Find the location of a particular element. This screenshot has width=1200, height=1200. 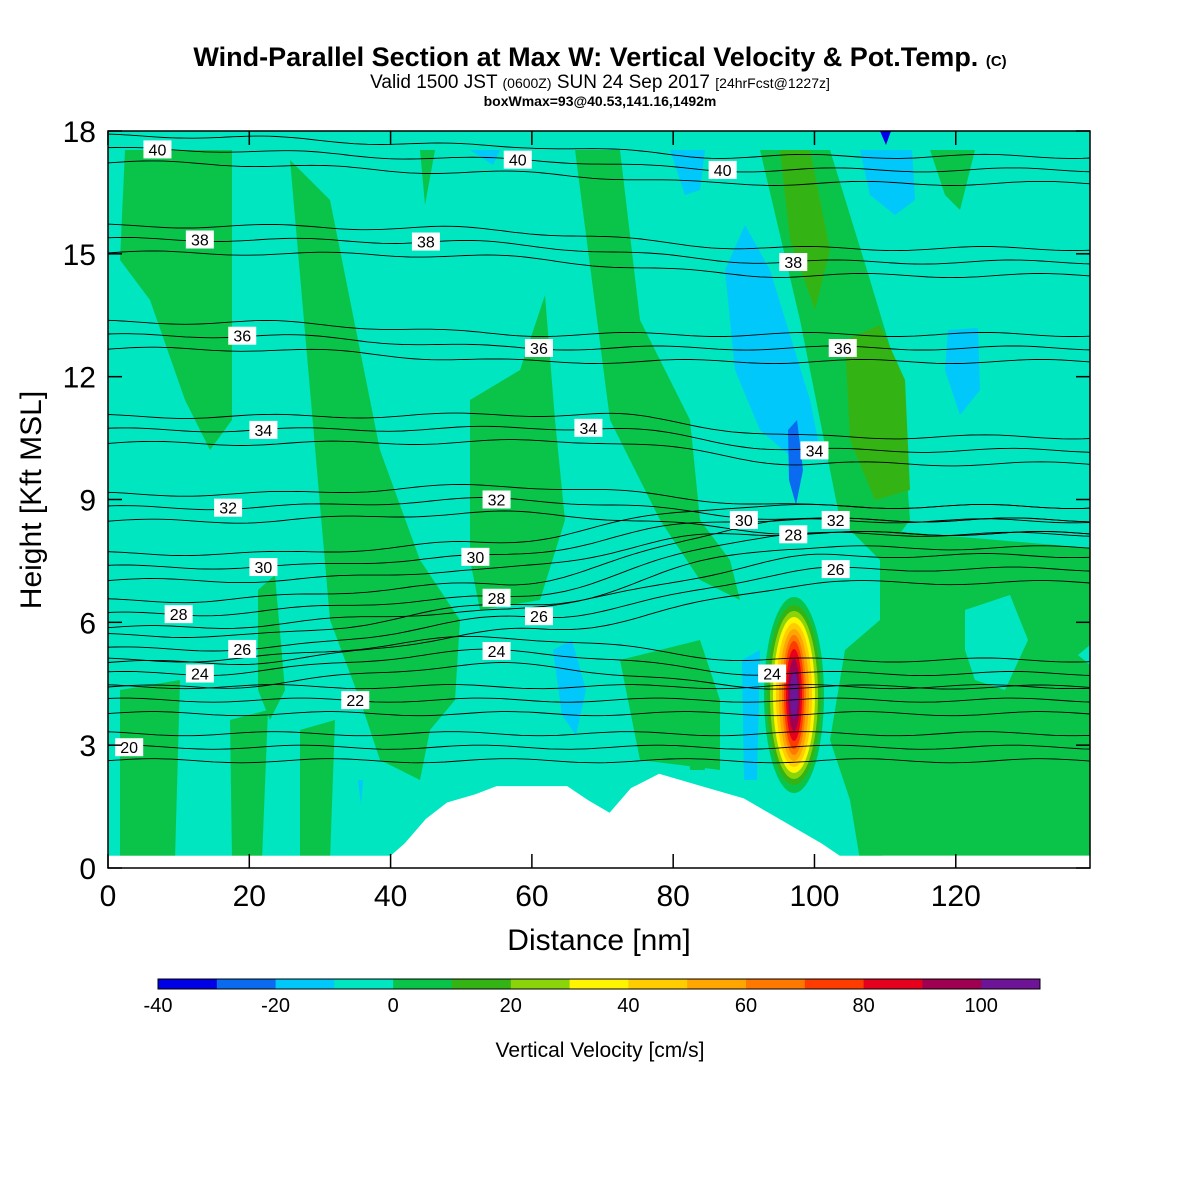

y-tick-label: 6 is located at coordinates (87, 623).